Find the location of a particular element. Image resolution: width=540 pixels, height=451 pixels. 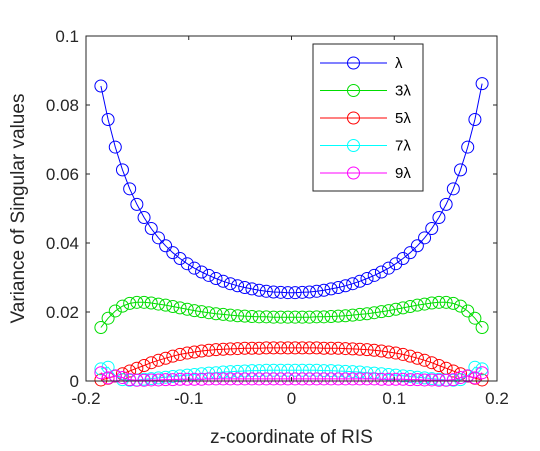

x-axis-label: z-coordinate of RIS is located at coordinates (291, 437).